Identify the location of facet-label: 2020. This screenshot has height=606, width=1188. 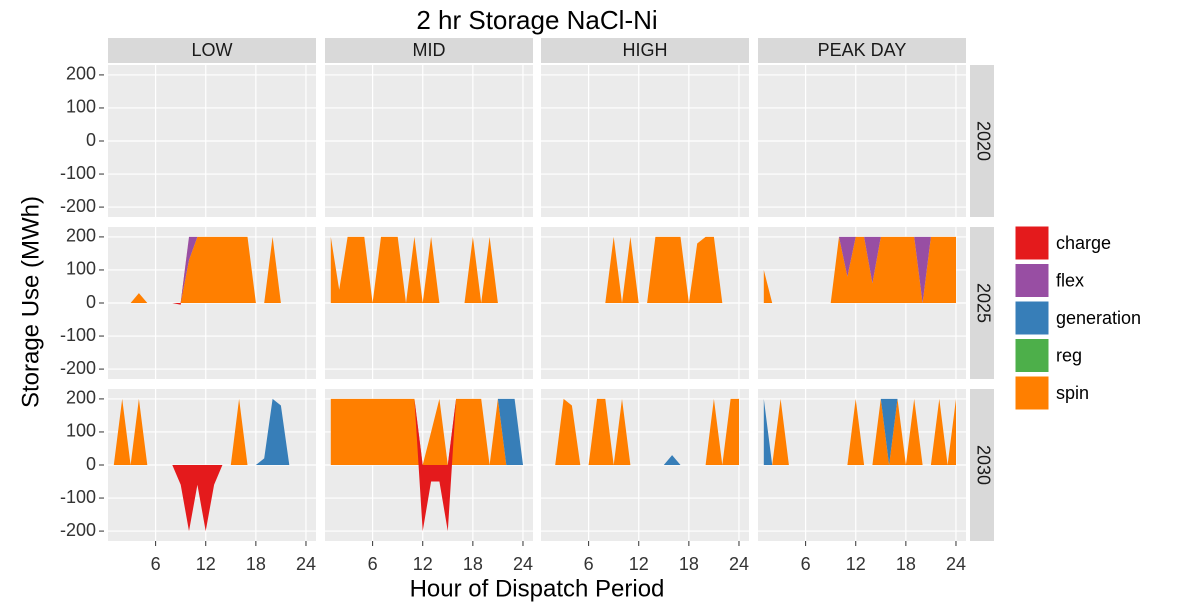
(983, 141).